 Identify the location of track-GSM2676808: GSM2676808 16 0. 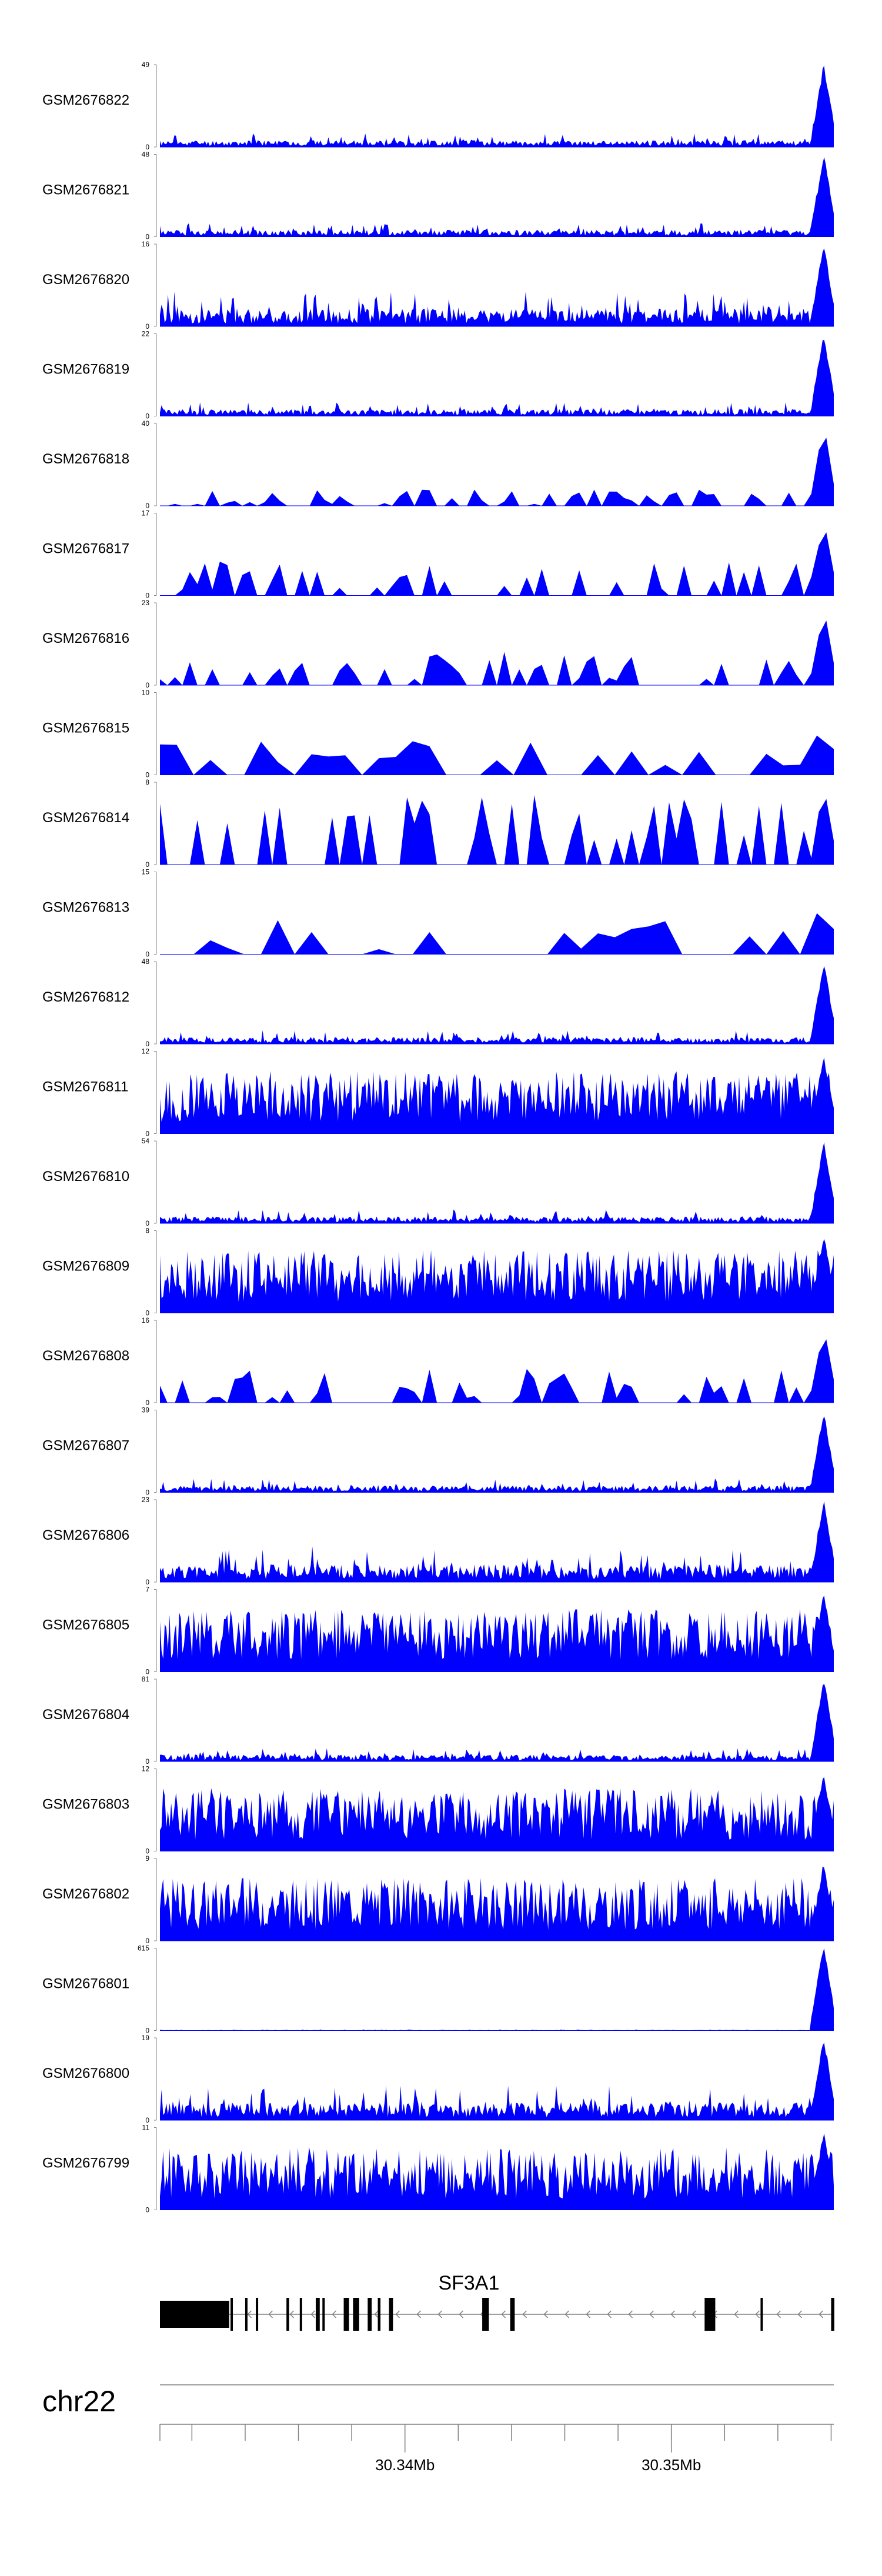
(438, 1361).